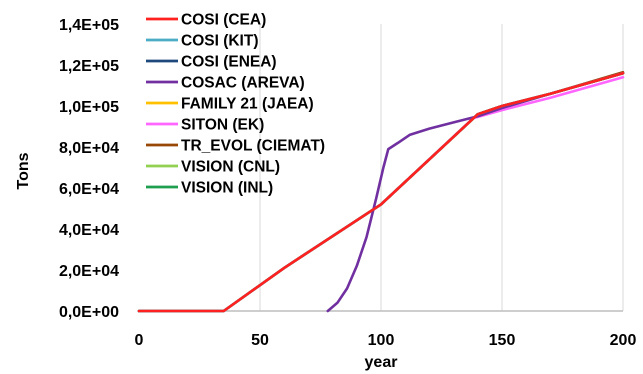  Describe the element at coordinates (220, 41) in the screenshot. I see `legend-label-1: COSI (KIT)` at that location.